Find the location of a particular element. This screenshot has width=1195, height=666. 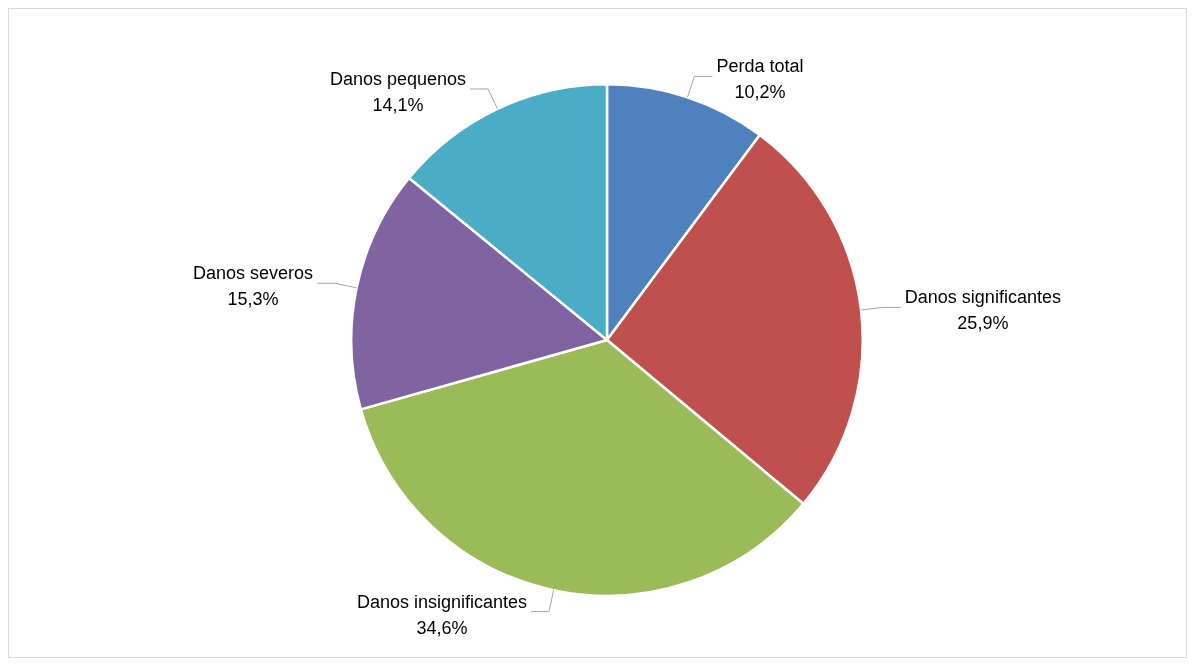

data-label: 10,2% is located at coordinates (760, 92).